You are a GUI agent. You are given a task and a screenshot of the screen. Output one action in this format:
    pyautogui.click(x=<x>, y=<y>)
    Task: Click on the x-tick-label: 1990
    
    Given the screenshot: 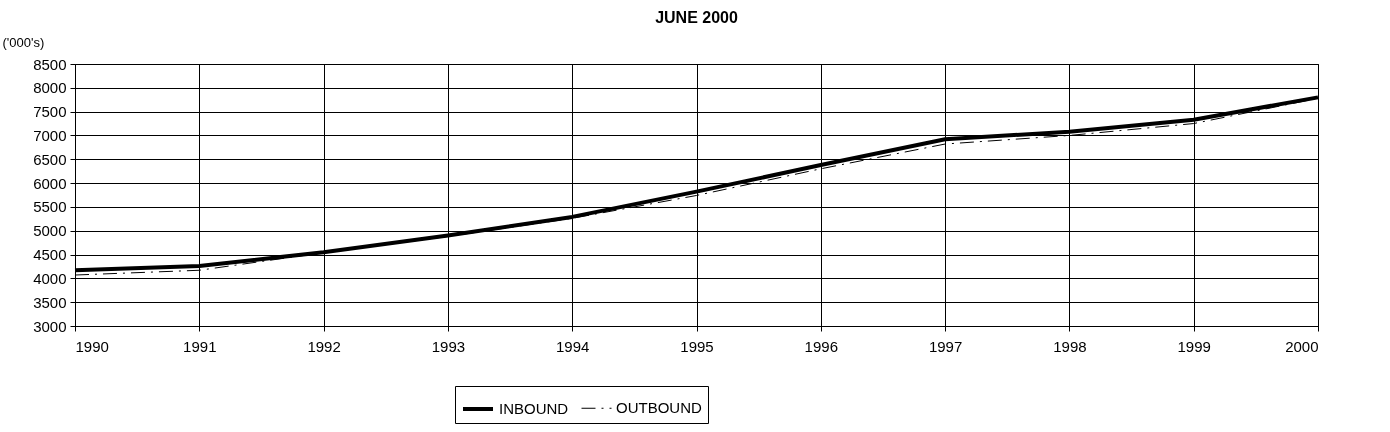 What is the action you would take?
    pyautogui.click(x=92, y=346)
    